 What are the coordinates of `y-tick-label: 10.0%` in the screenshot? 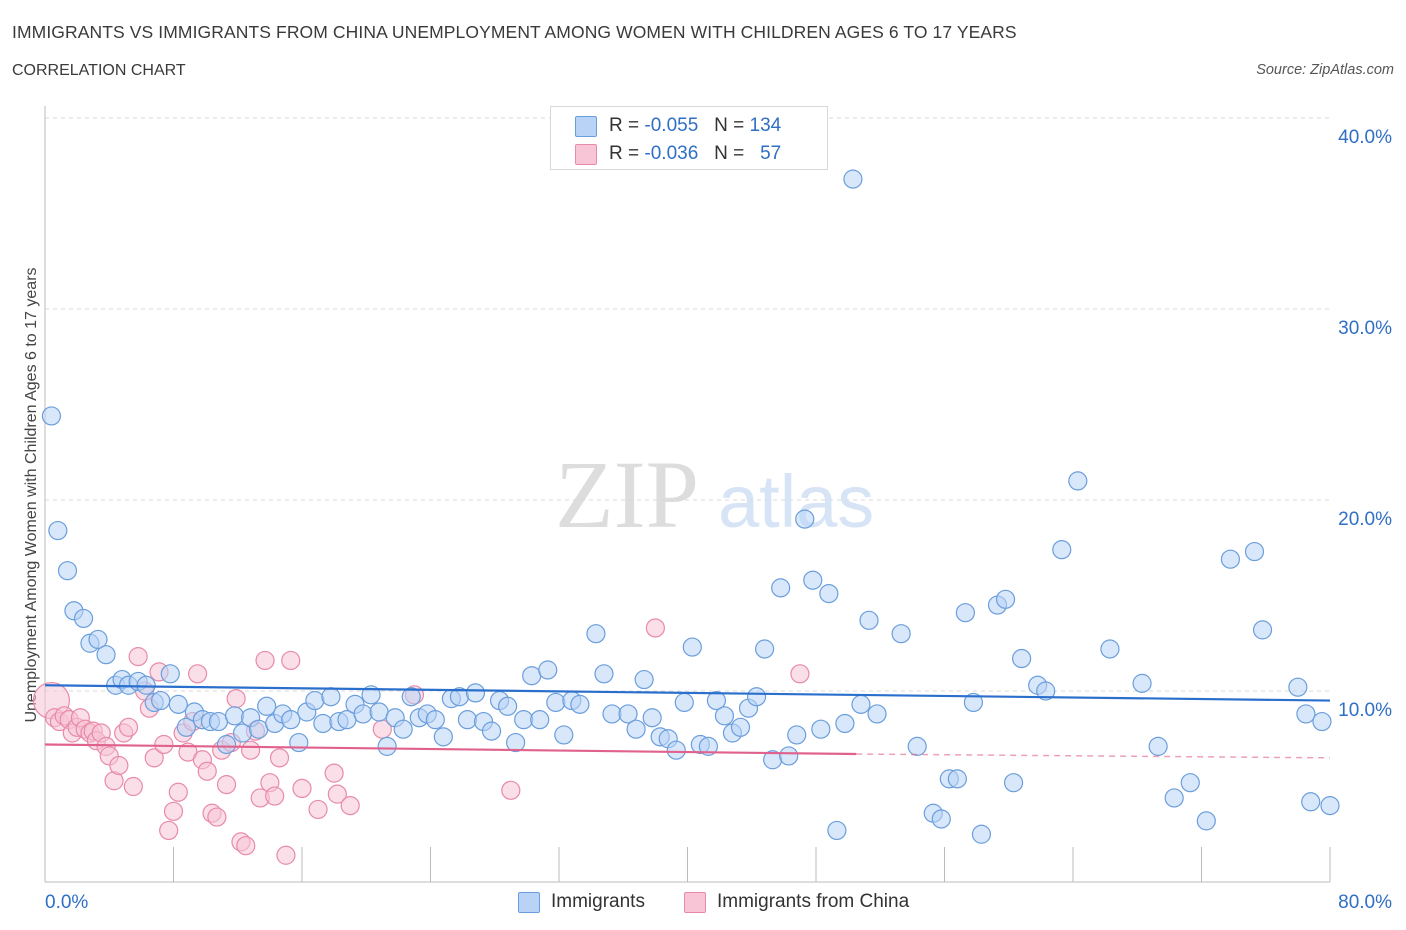 It's located at (1365, 710).